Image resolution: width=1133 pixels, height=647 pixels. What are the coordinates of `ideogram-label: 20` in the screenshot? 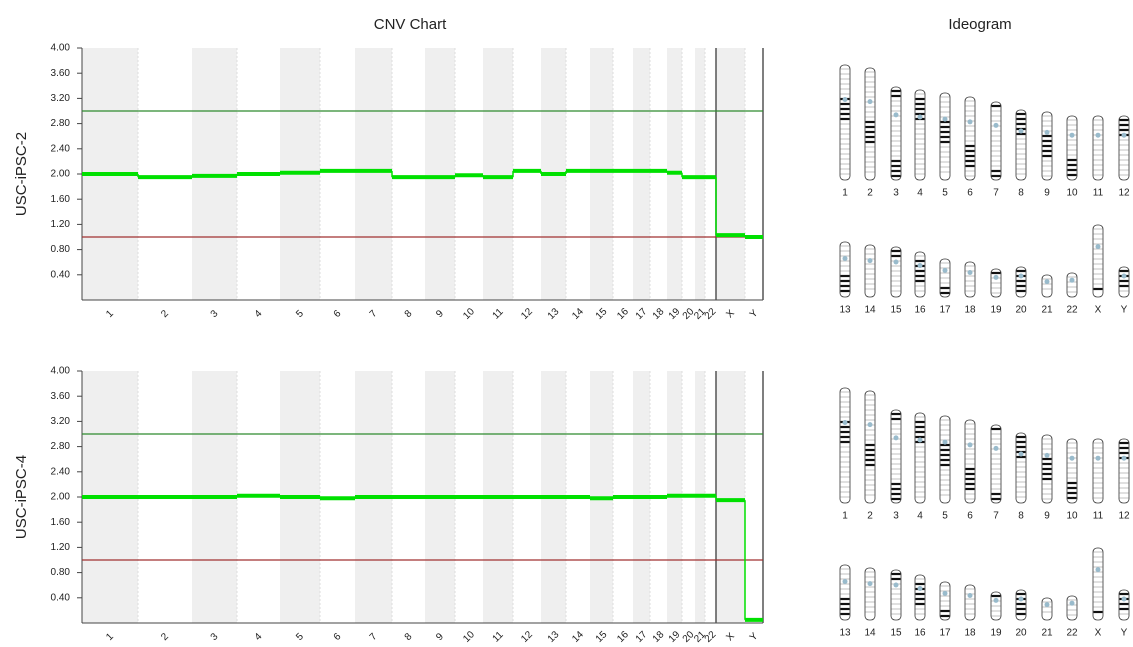 It's located at (1021, 633).